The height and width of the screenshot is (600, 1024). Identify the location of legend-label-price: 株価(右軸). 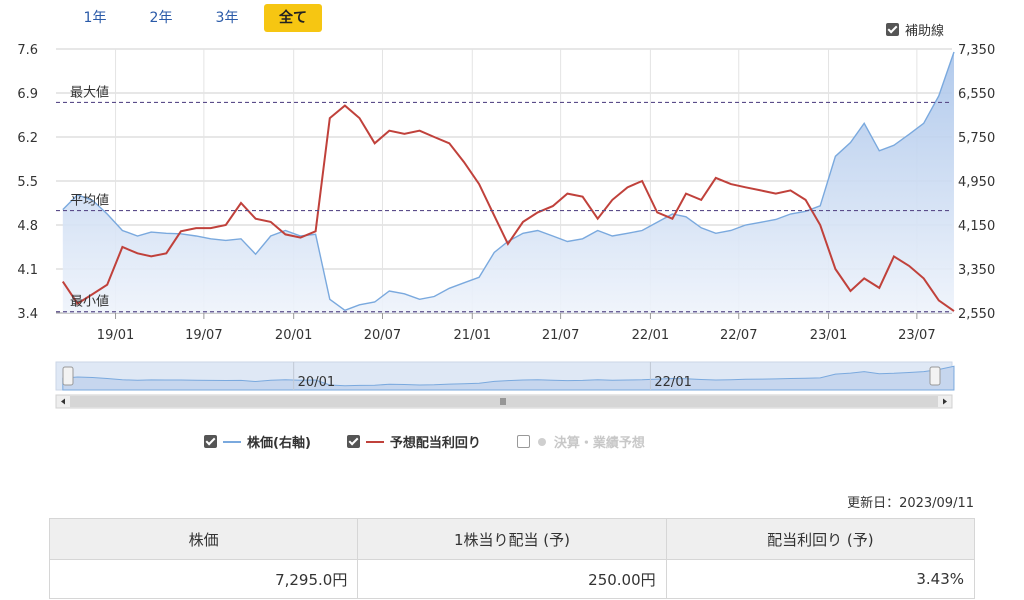
(279, 443).